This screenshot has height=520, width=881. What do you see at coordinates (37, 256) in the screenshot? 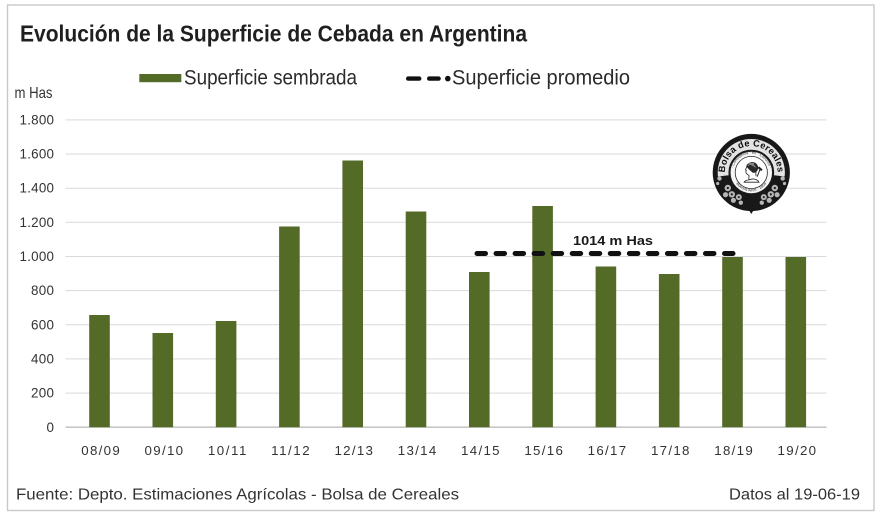
I see `svg-text: 1.000` at bounding box center [37, 256].